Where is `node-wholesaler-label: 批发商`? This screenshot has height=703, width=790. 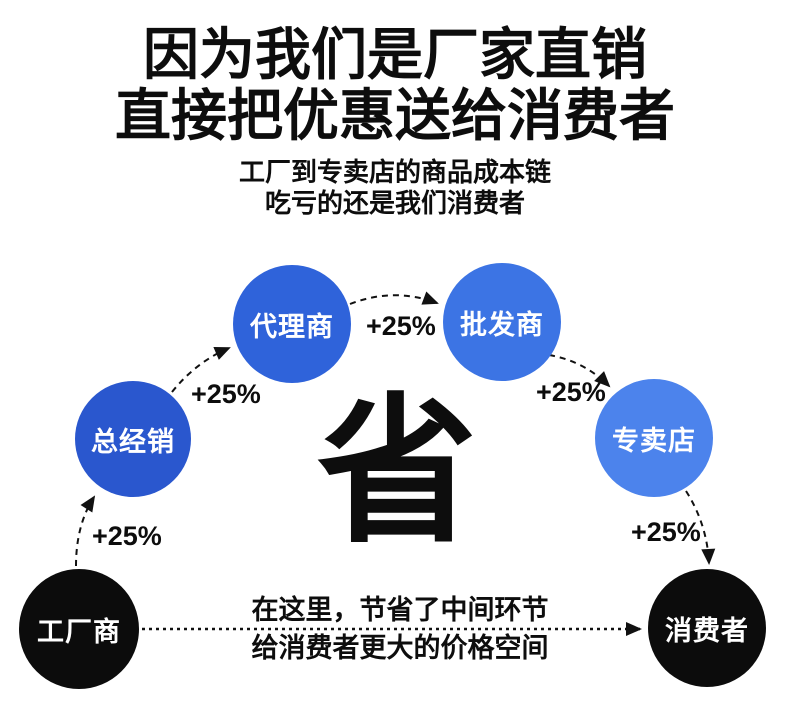 node-wholesaler-label: 批发商 is located at coordinates (502, 324).